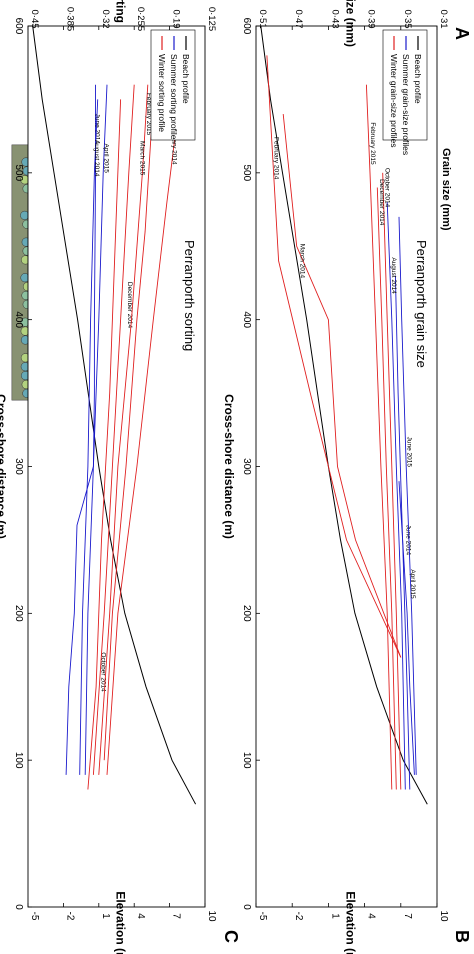 The width and height of the screenshot is (474, 954). I want to click on panel-a-label: A, so click(462, 33).